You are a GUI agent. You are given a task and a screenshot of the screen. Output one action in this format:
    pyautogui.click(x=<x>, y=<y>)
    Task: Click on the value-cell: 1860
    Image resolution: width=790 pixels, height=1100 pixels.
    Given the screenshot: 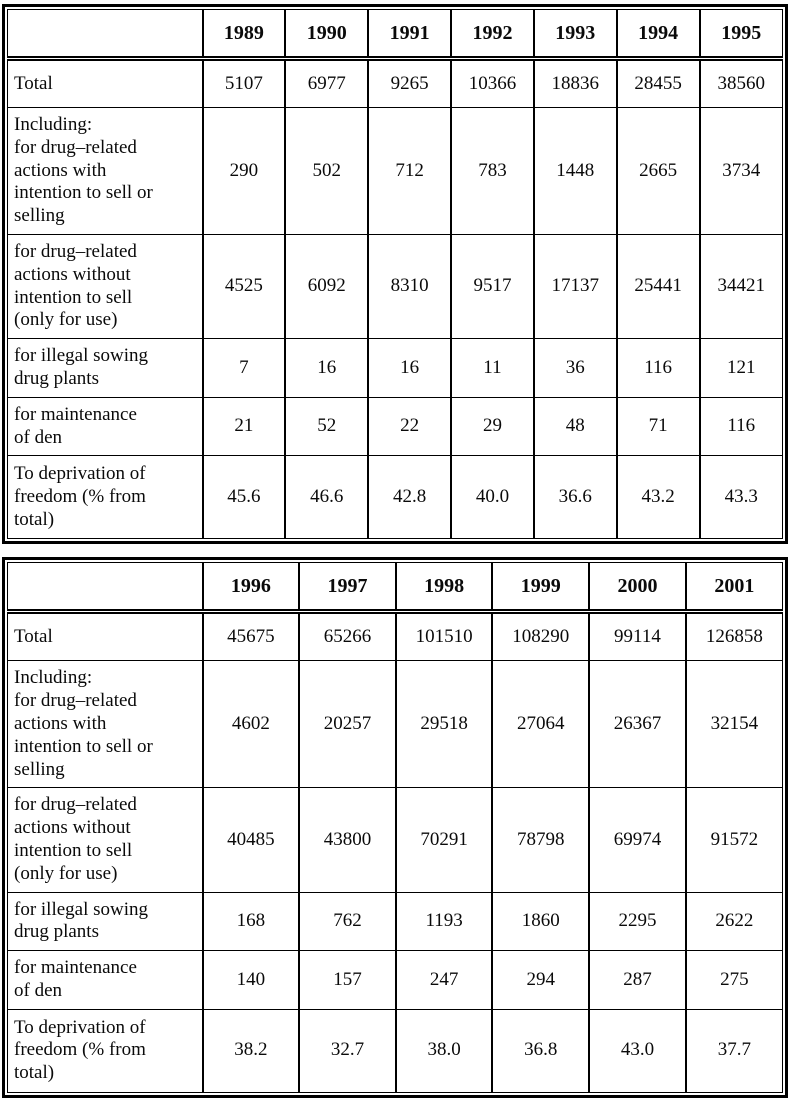 What is the action you would take?
    pyautogui.click(x=540, y=921)
    